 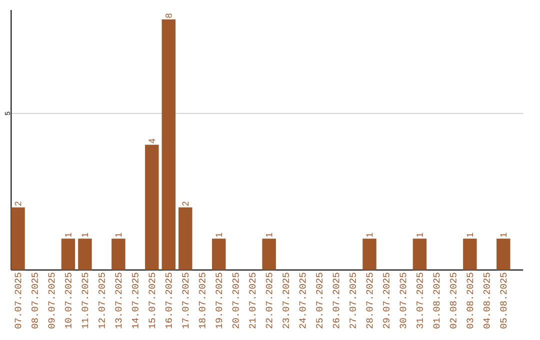 What do you see at coordinates (135, 300) in the screenshot?
I see `x-tick-label: 14.07.2025` at bounding box center [135, 300].